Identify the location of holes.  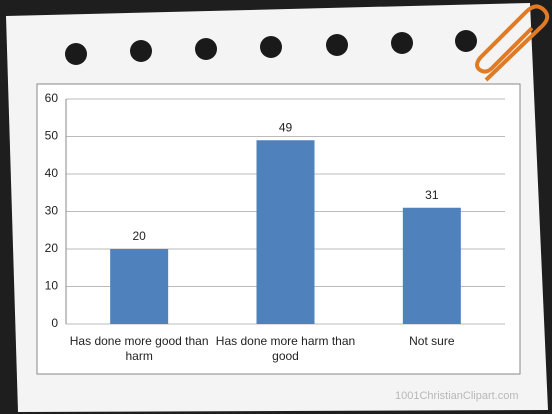
(271, 47).